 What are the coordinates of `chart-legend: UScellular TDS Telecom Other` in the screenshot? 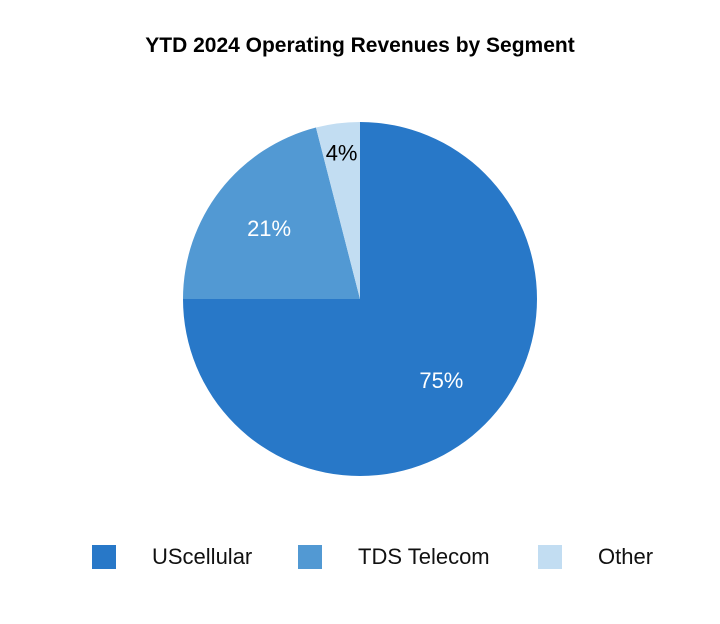 It's located at (360, 557).